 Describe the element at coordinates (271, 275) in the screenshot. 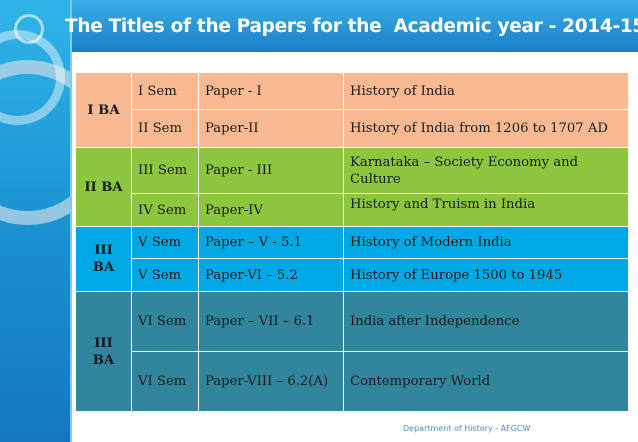

I see `paper-cell: Paper-VI – 5.2` at that location.